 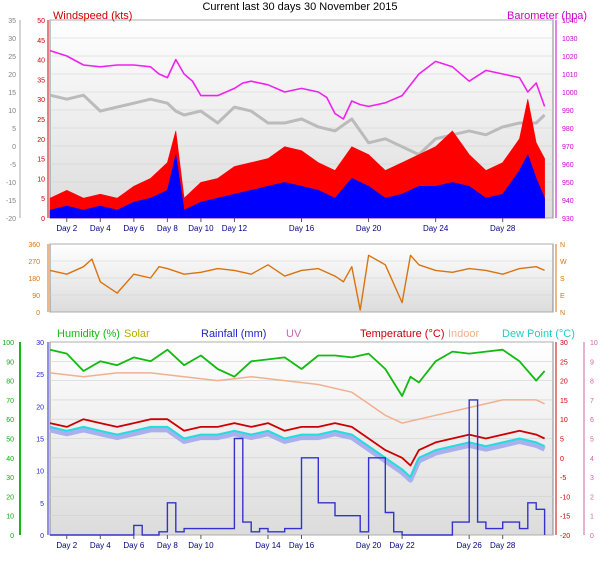 What do you see at coordinates (297, 398) in the screenshot?
I see `indoor-line` at bounding box center [297, 398].